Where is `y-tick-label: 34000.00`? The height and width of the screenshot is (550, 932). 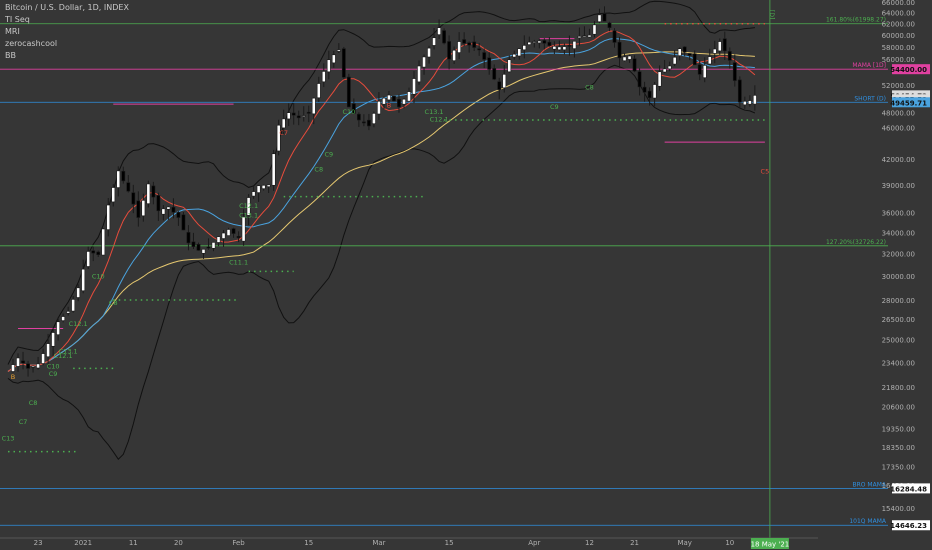 y-tick-label: 34000.00 is located at coordinates (898, 234).